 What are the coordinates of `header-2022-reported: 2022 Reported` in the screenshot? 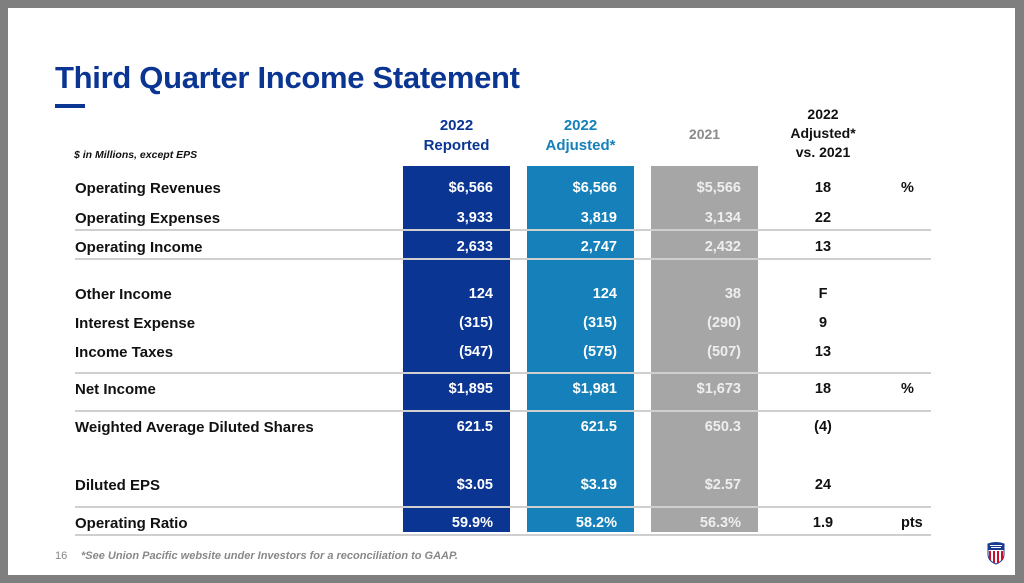 It's located at (456, 136).